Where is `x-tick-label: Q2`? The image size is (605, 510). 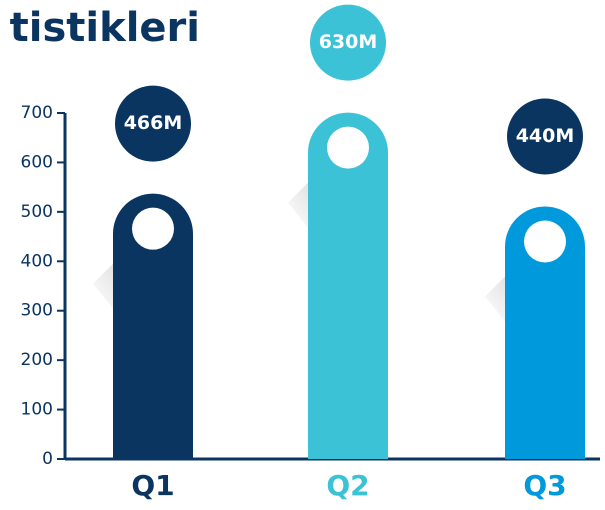 x-tick-label: Q2 is located at coordinates (347, 485).